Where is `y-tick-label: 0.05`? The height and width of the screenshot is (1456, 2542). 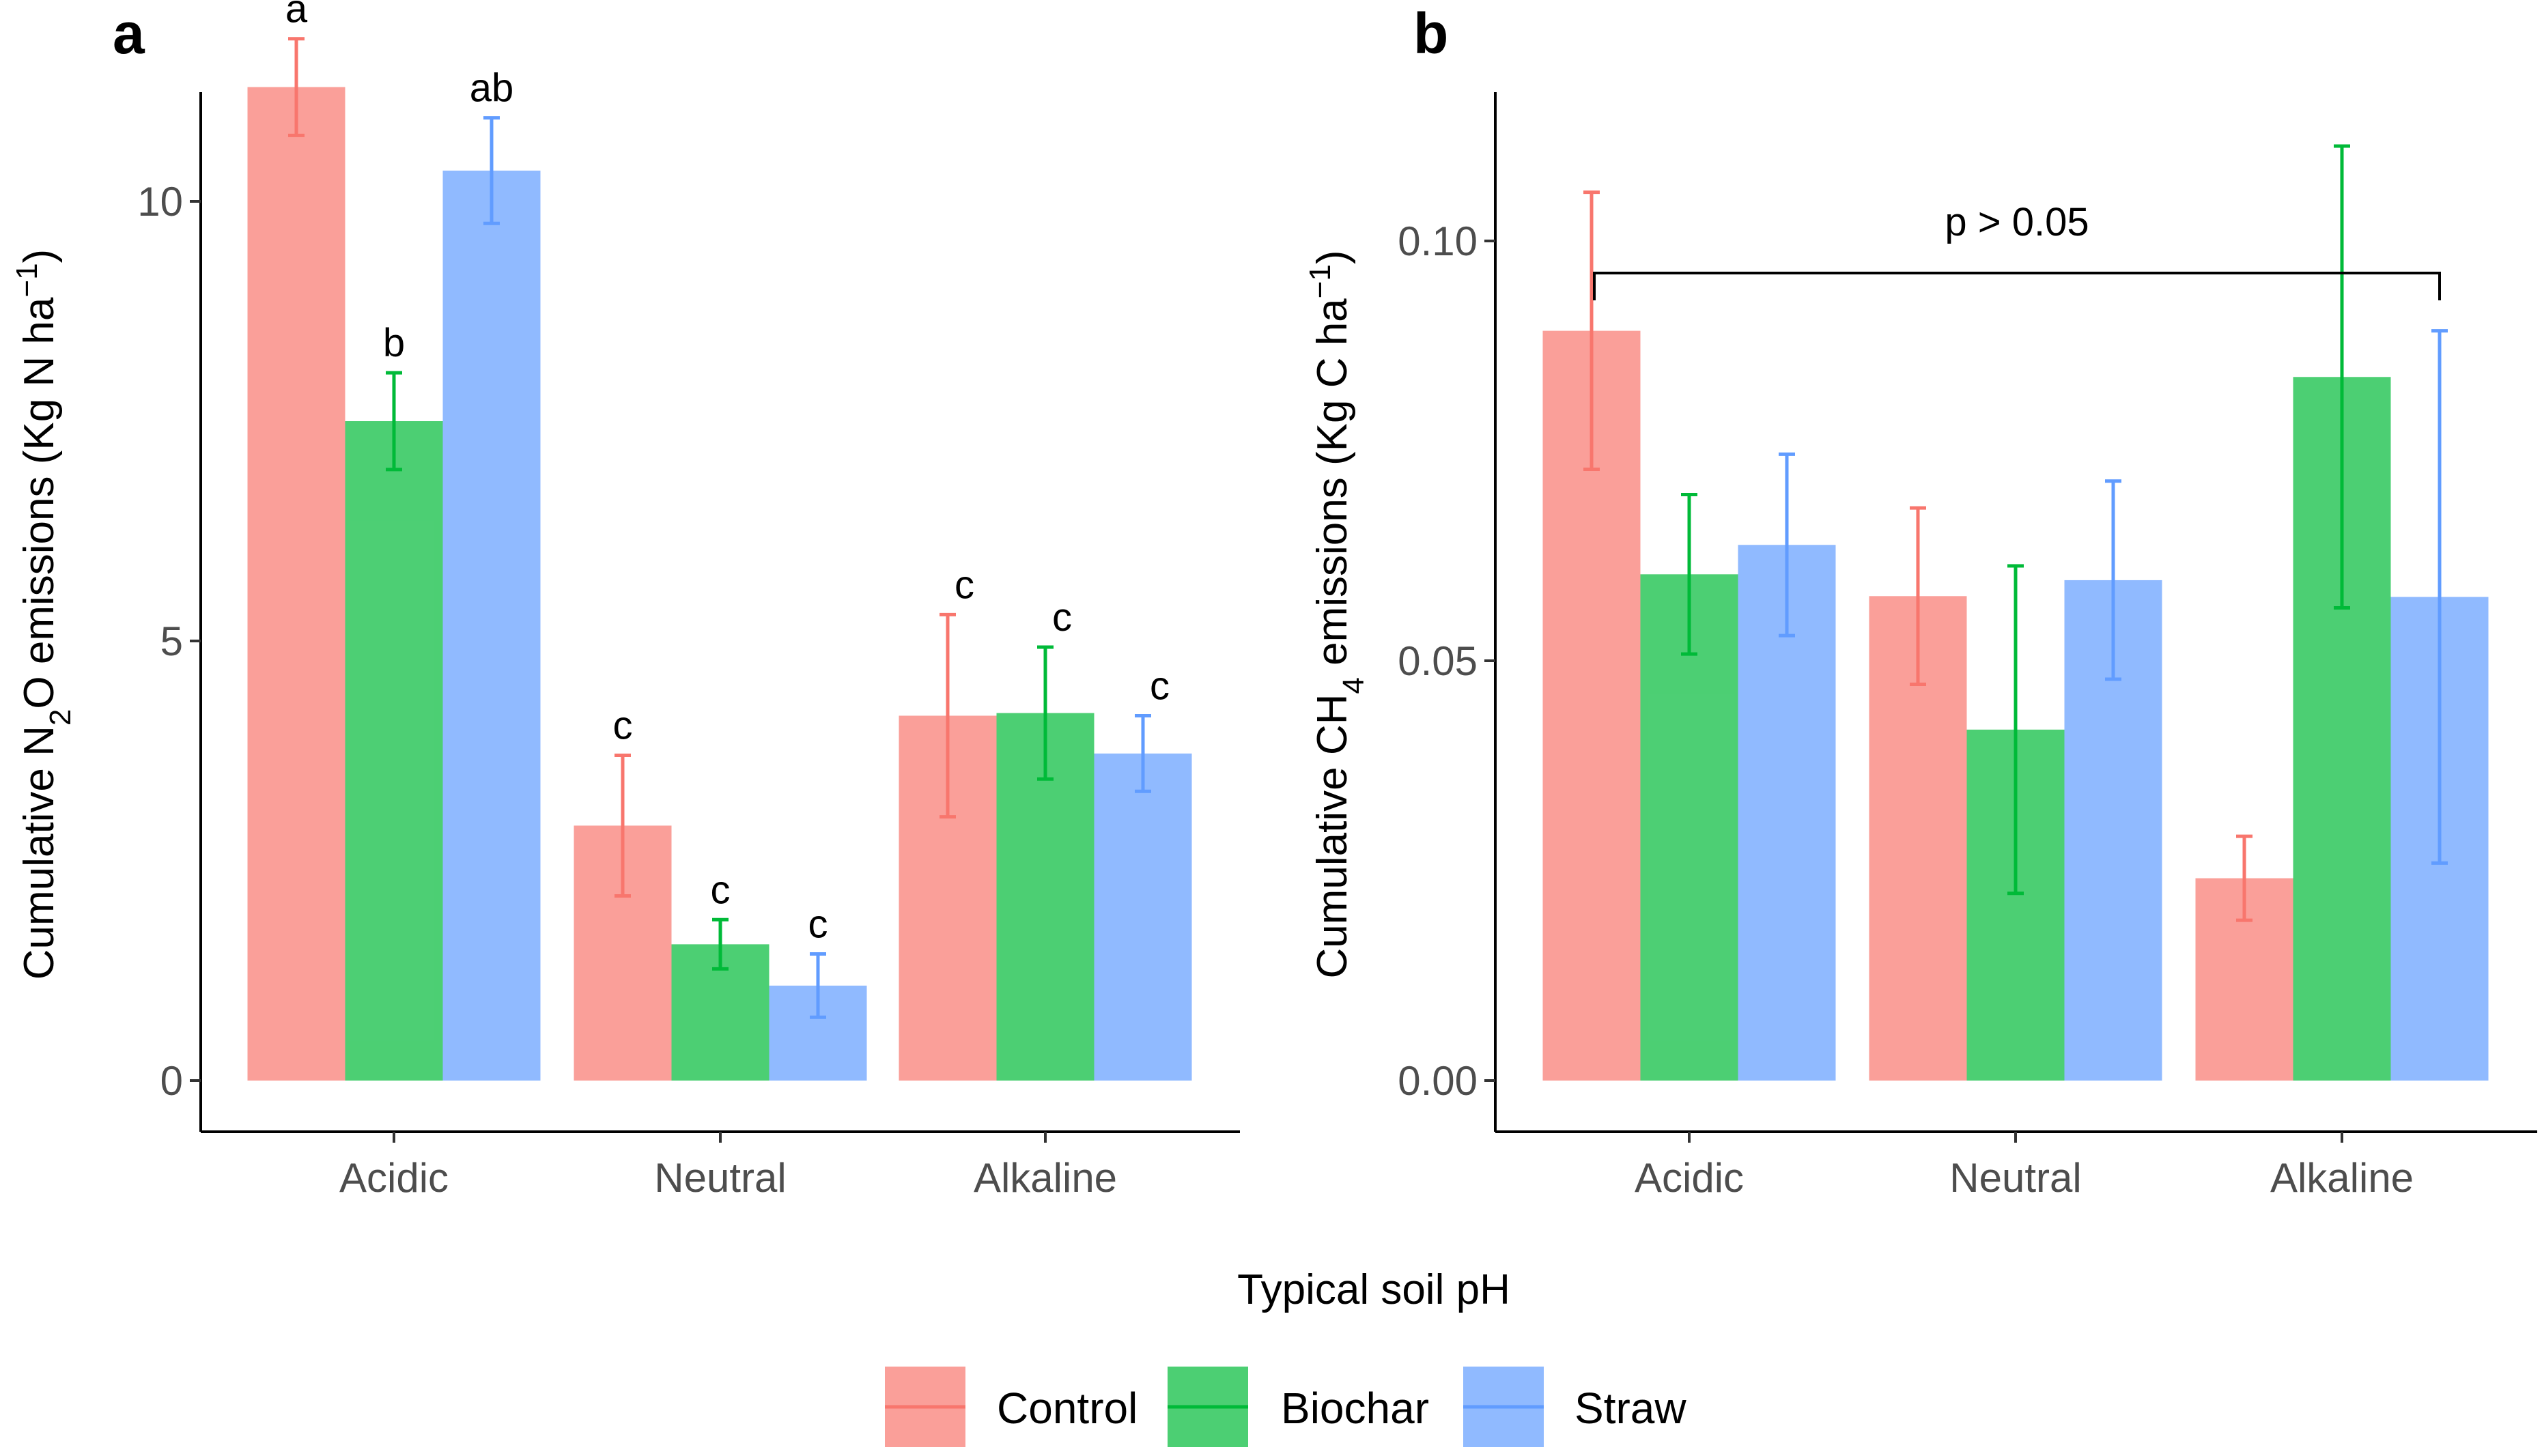 y-tick-label: 0.05 is located at coordinates (1438, 661).